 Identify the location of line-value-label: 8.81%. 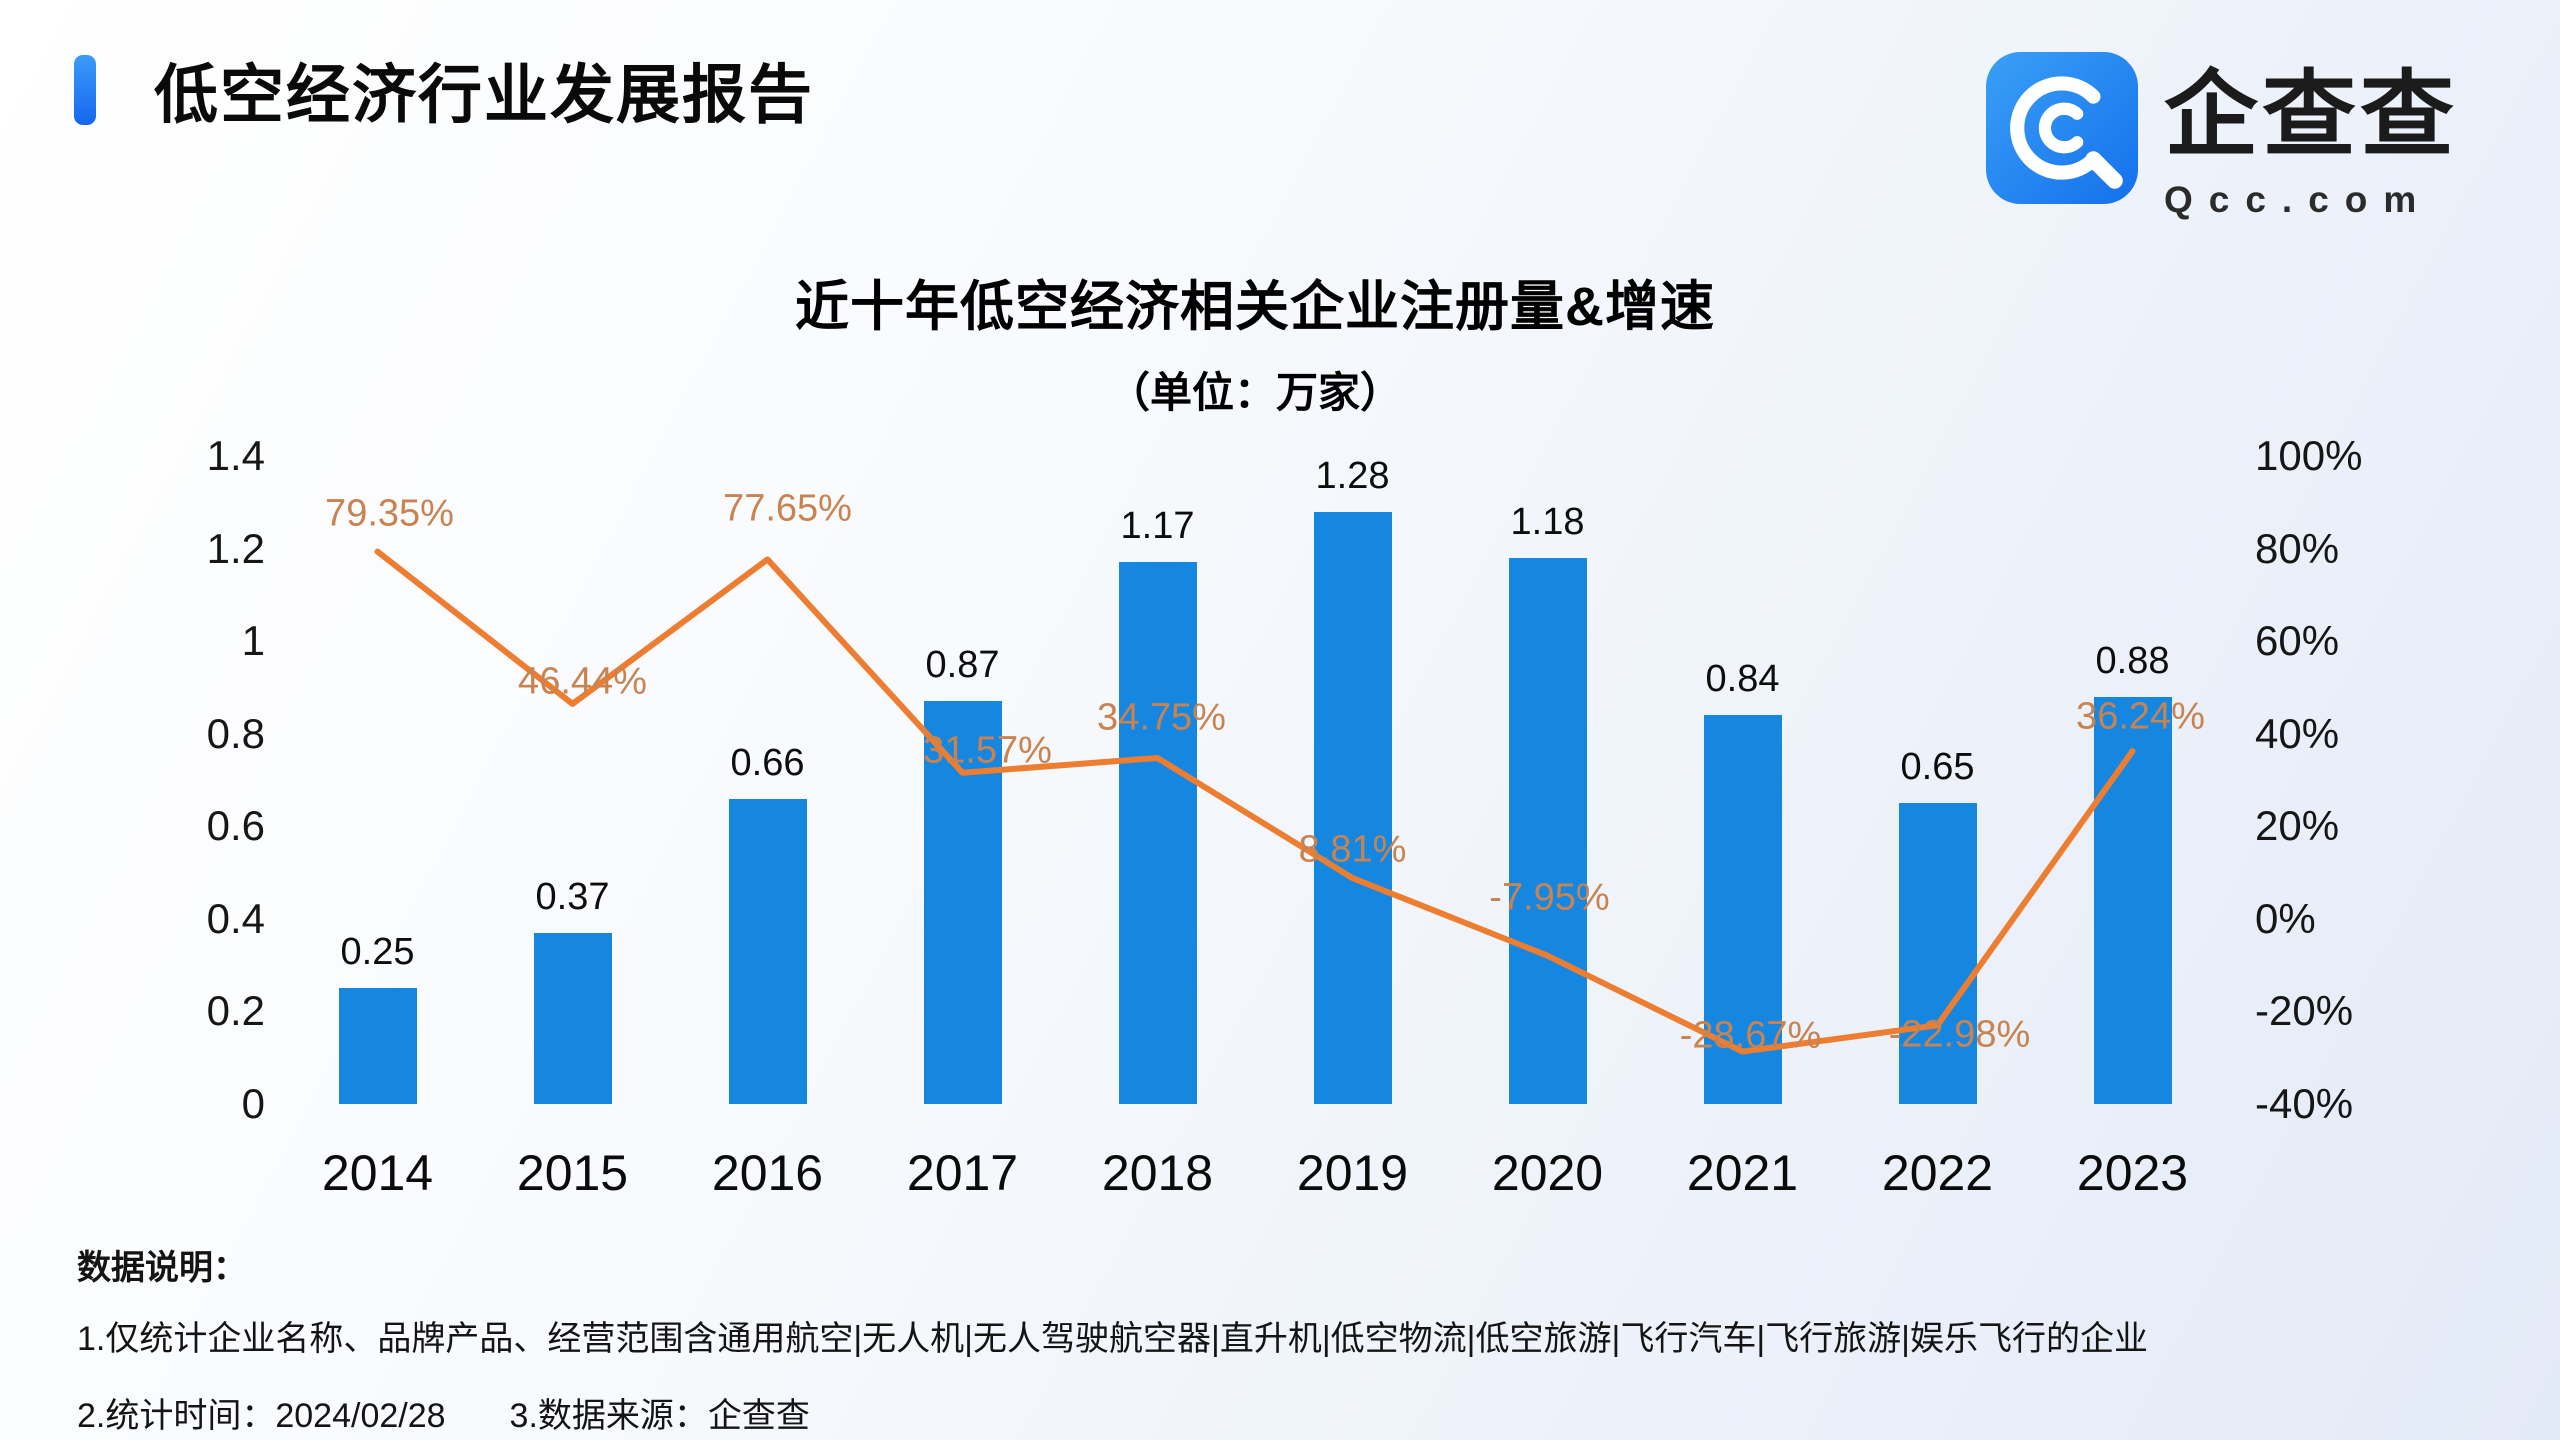
(1352, 849).